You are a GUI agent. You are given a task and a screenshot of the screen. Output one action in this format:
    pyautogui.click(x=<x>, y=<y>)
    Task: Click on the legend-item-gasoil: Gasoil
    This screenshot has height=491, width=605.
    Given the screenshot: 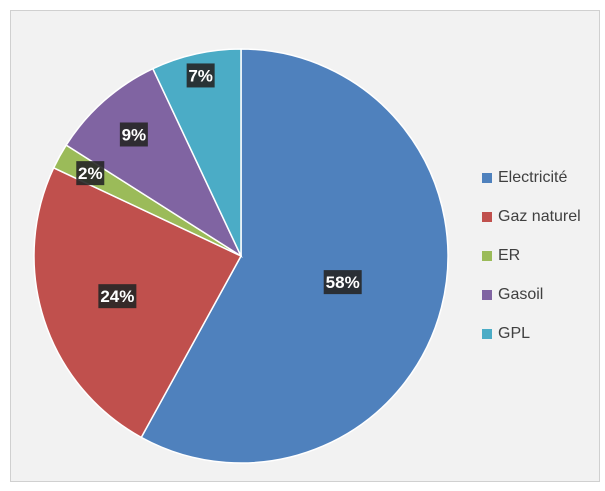 What is the action you would take?
    pyautogui.click(x=542, y=295)
    